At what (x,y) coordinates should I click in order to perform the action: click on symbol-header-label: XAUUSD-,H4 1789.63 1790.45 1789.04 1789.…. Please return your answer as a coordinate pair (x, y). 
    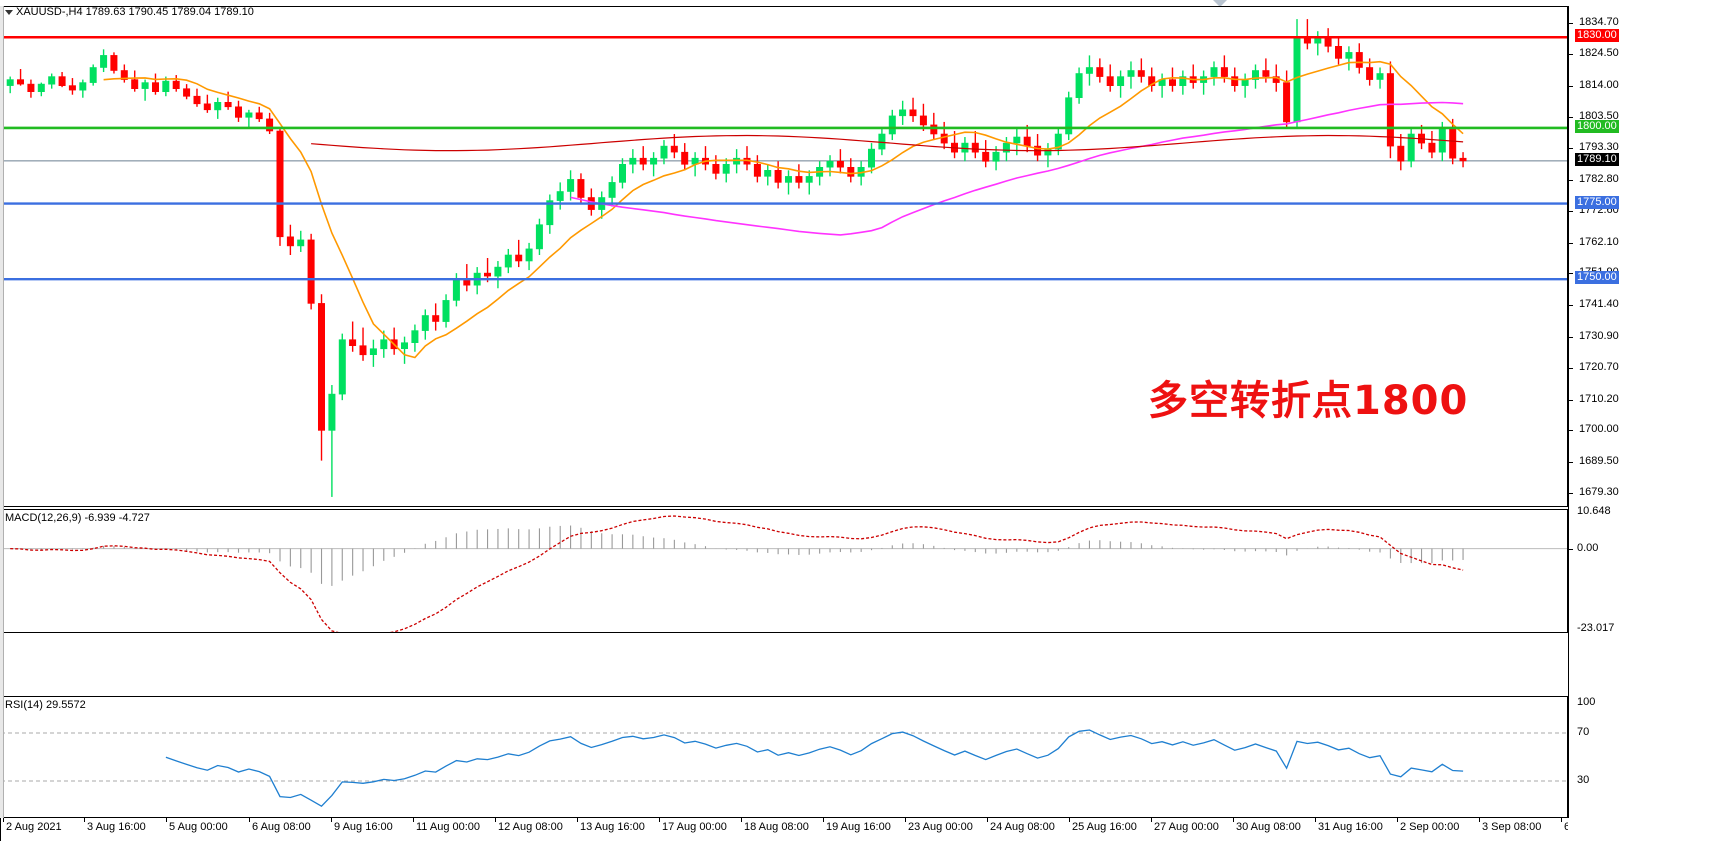
    Looking at the image, I should click on (135, 12).